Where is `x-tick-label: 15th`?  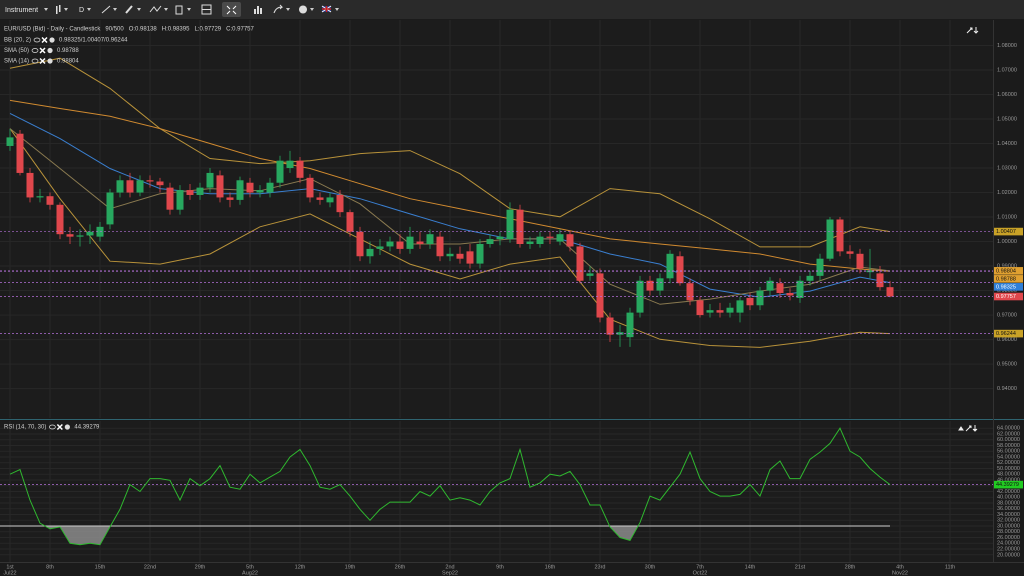
x-tick-label: 15th is located at coordinates (100, 567).